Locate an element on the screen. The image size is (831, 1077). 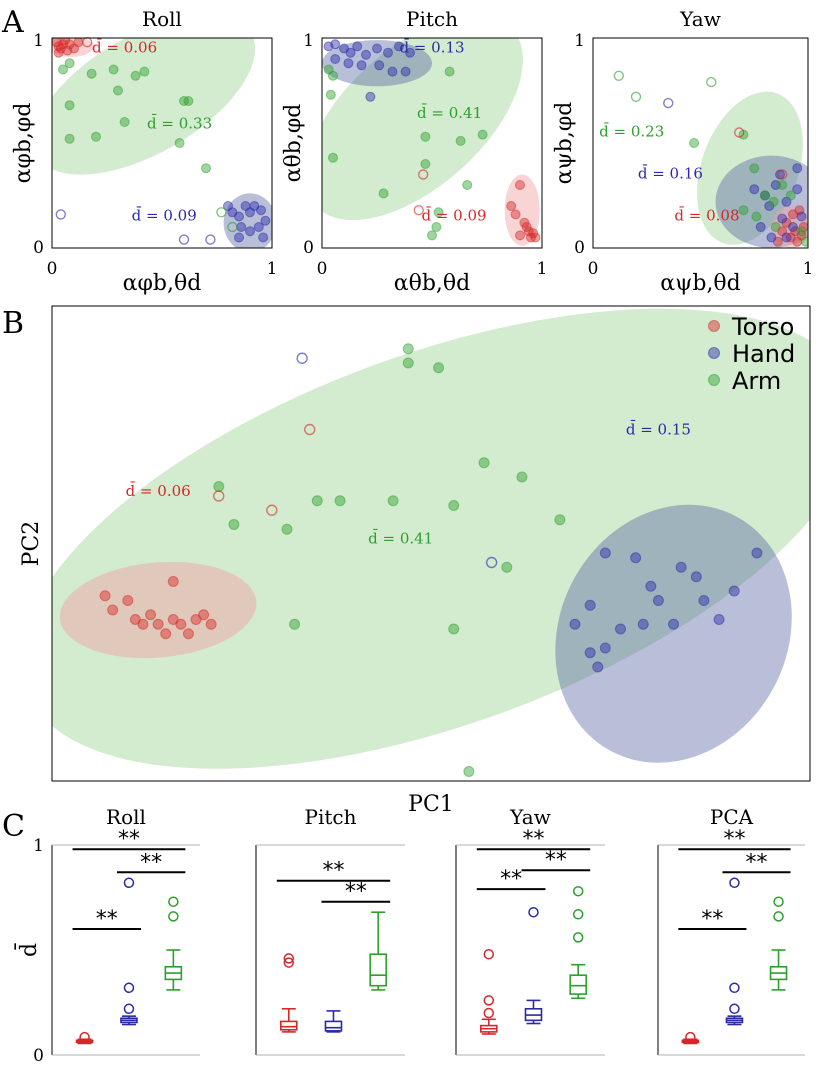
legend-arm-label: Arm is located at coordinates (756, 381).